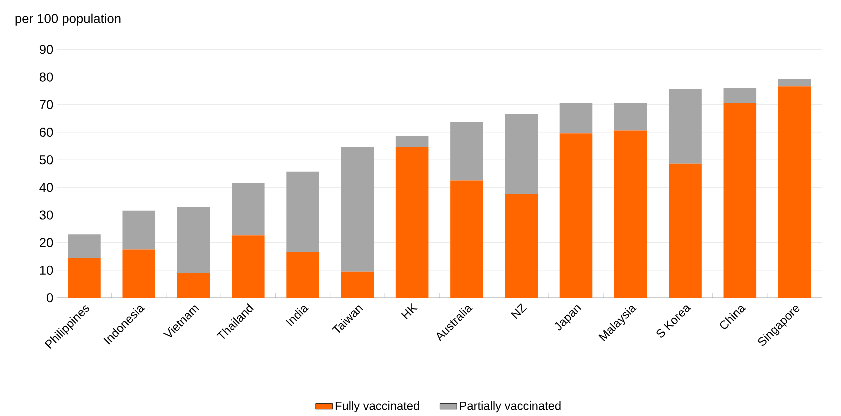 The image size is (841, 416). What do you see at coordinates (47, 271) in the screenshot?
I see `y-tick-label: 10` at bounding box center [47, 271].